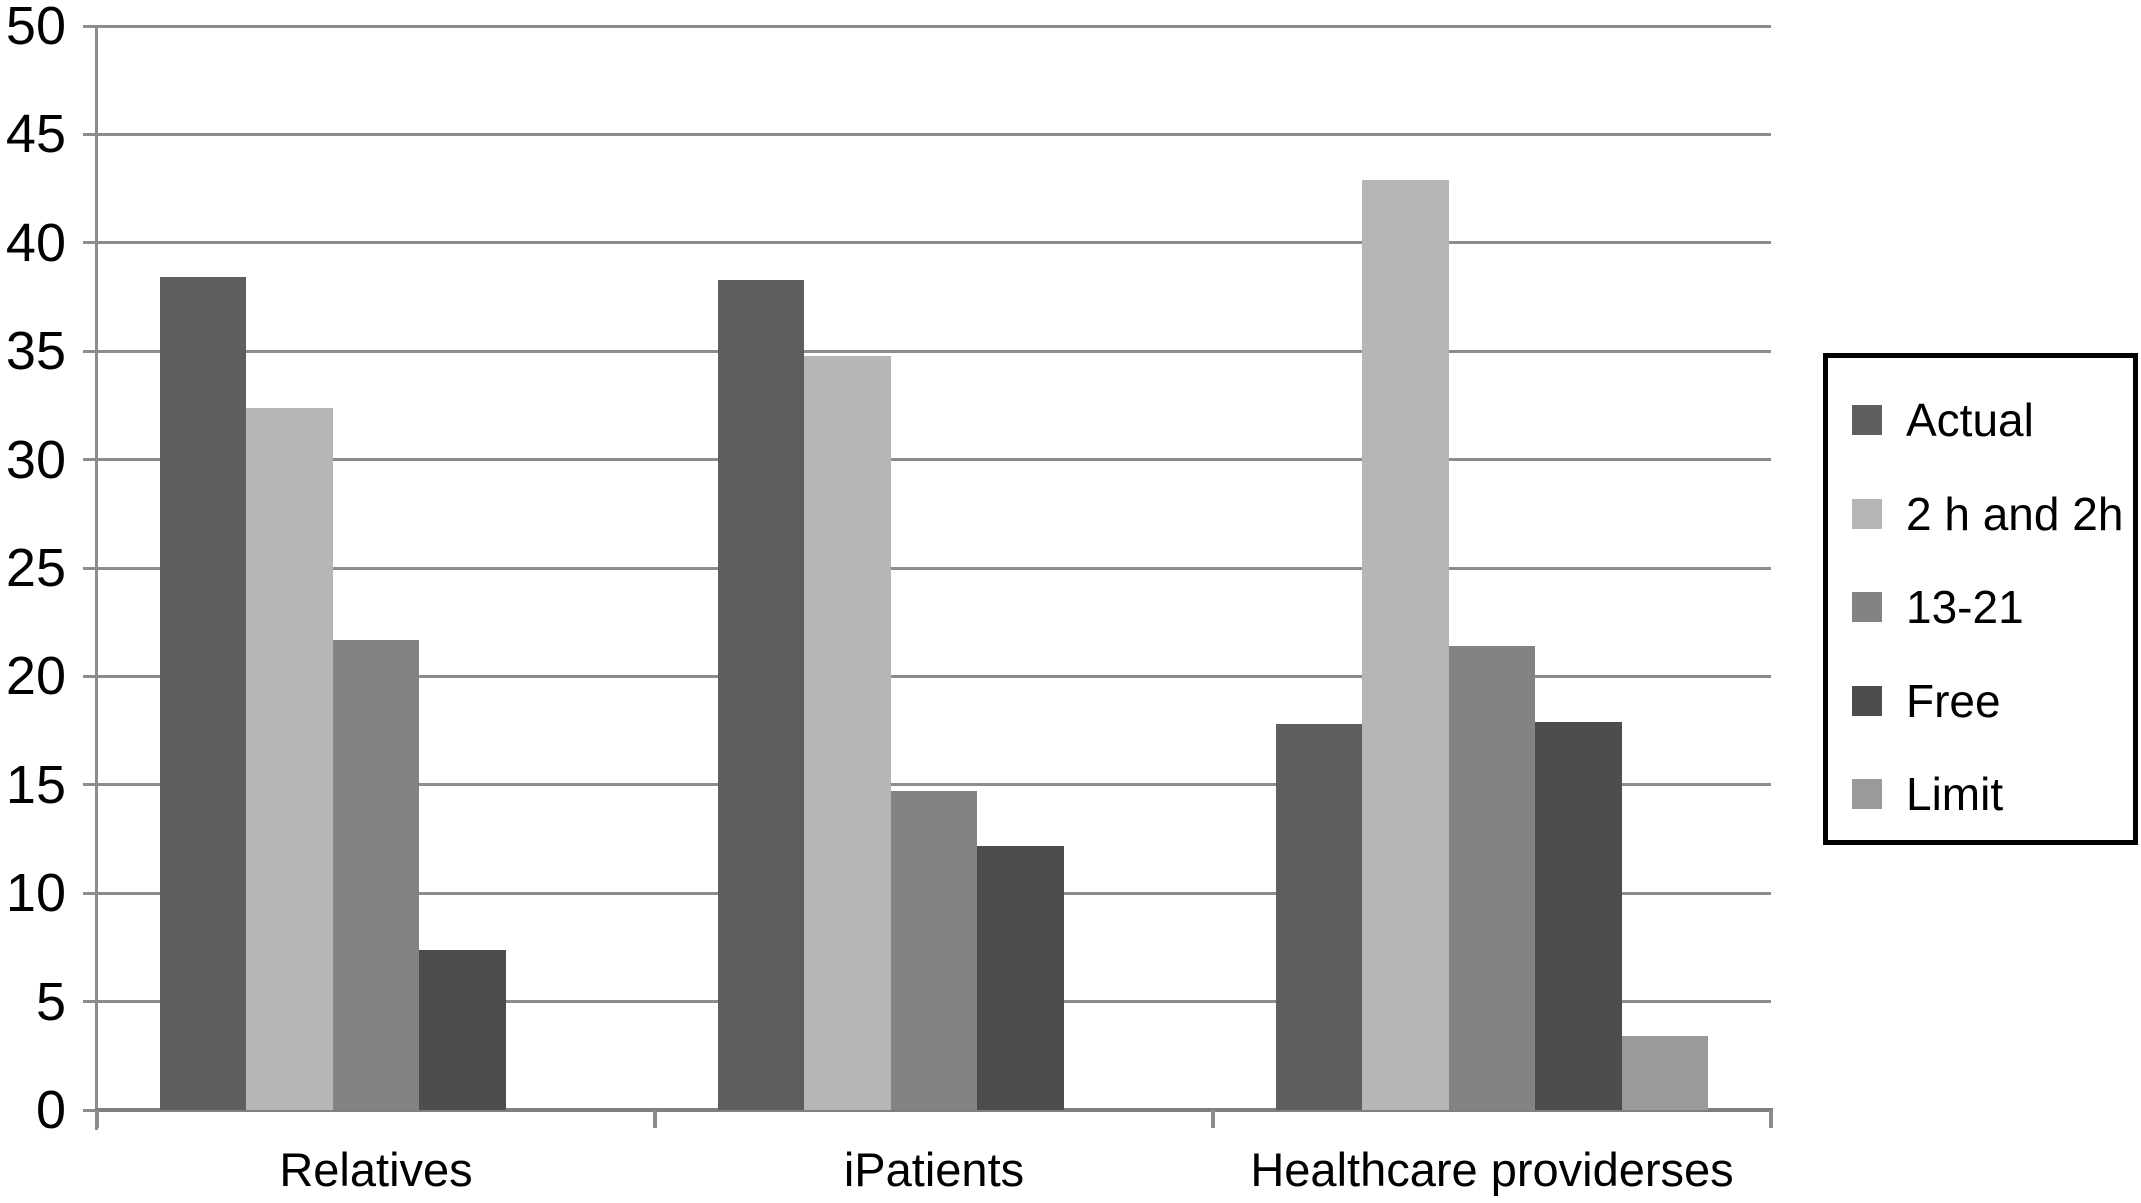  Describe the element at coordinates (289, 758) in the screenshot. I see `bar-relatives-2-h-and-2h` at that location.